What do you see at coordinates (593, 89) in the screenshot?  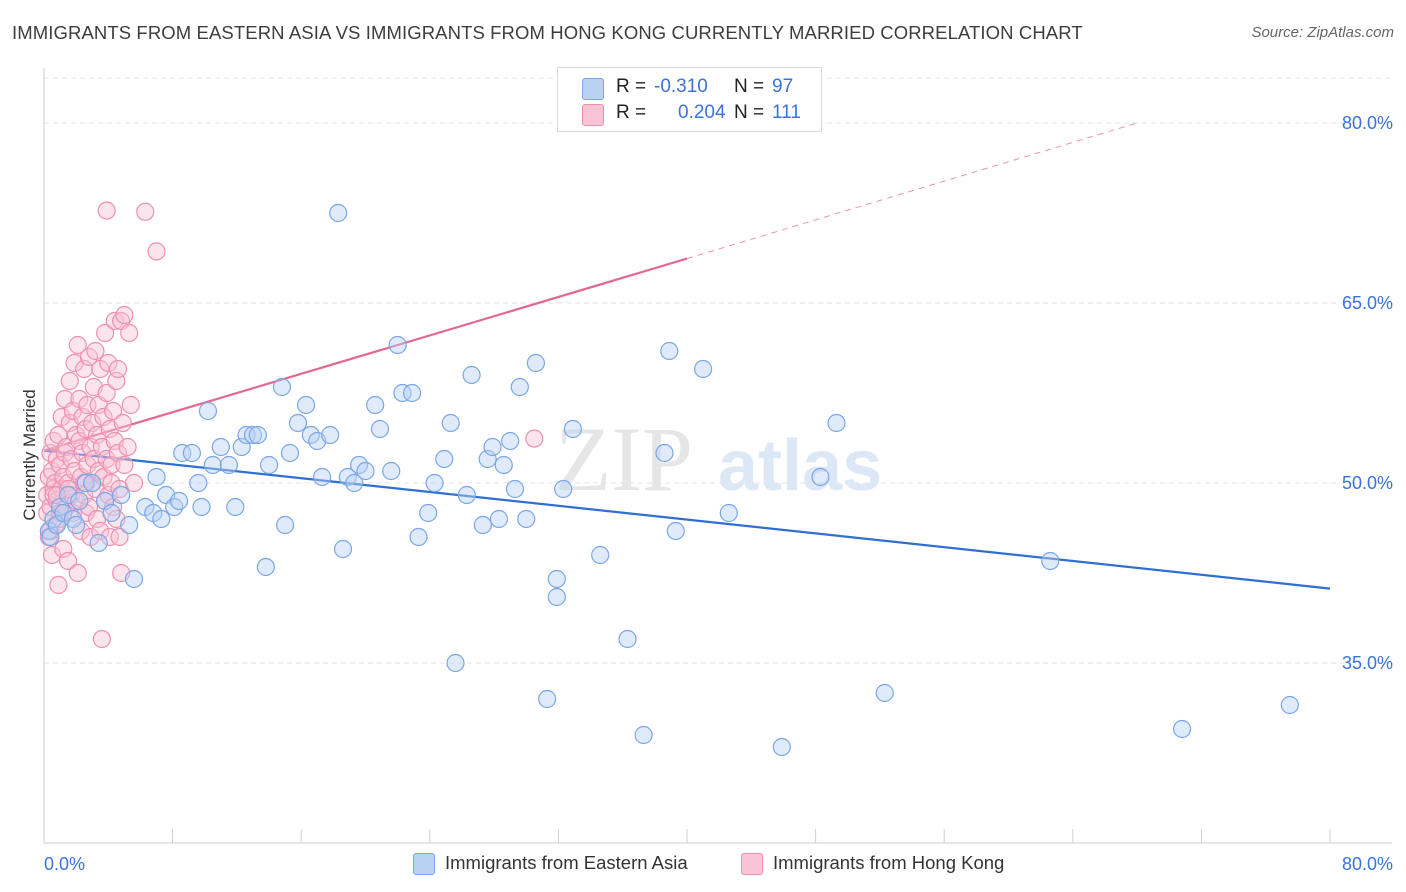 I see `legend-swatch-blue` at bounding box center [593, 89].